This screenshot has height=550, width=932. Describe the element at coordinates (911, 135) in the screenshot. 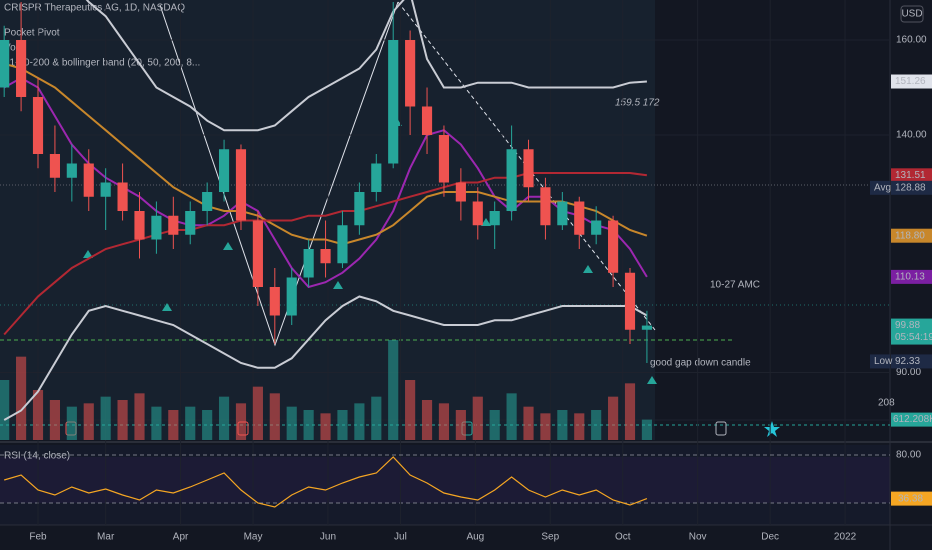

I see `y-tick-label: 140.00` at that location.